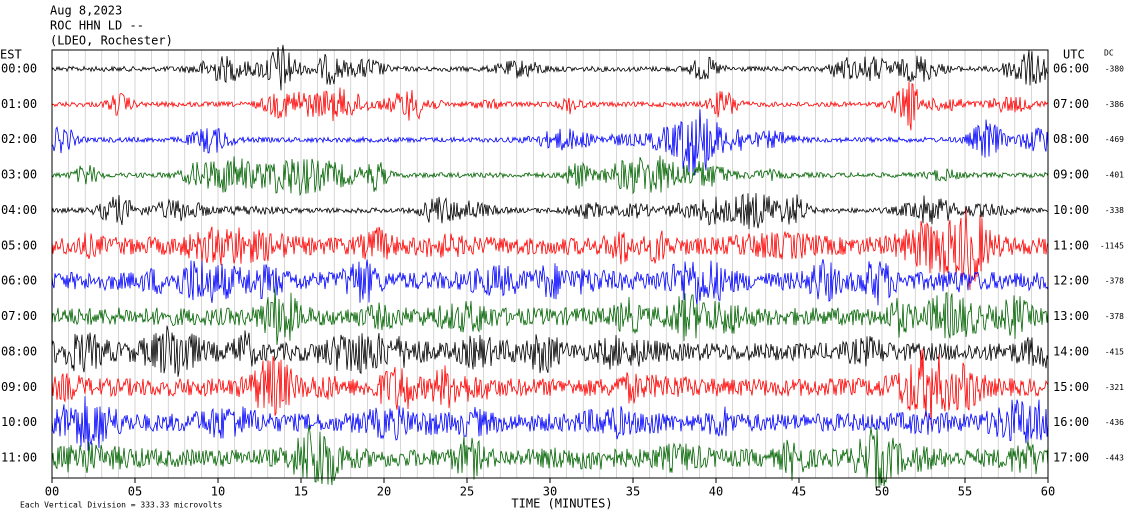 The width and height of the screenshot is (1130, 519). I want to click on dc-value: -321, so click(1114, 387).